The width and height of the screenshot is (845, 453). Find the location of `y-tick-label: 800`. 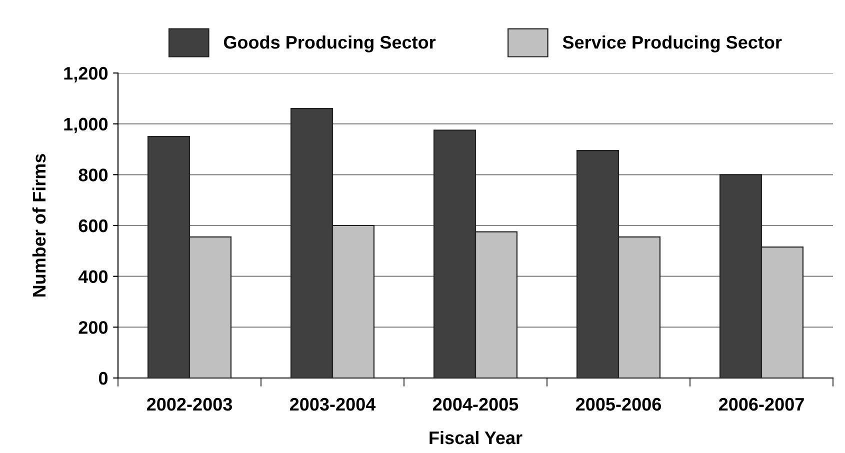

y-tick-label: 800 is located at coordinates (93, 175).